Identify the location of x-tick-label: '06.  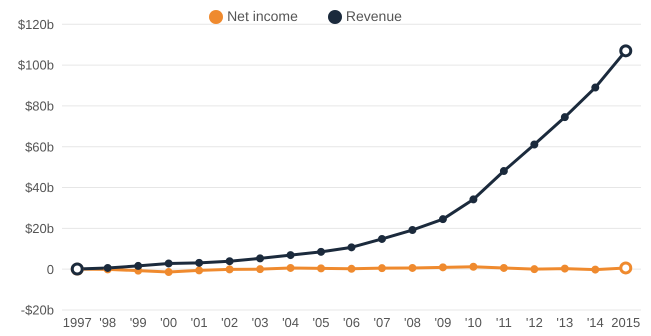
(351, 322).